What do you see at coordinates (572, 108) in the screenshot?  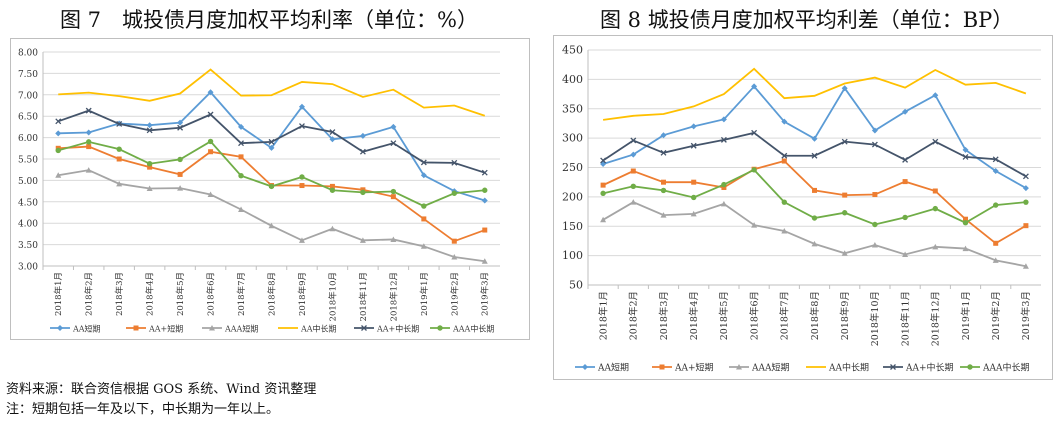 I see `y-tick-label: 350` at bounding box center [572, 108].